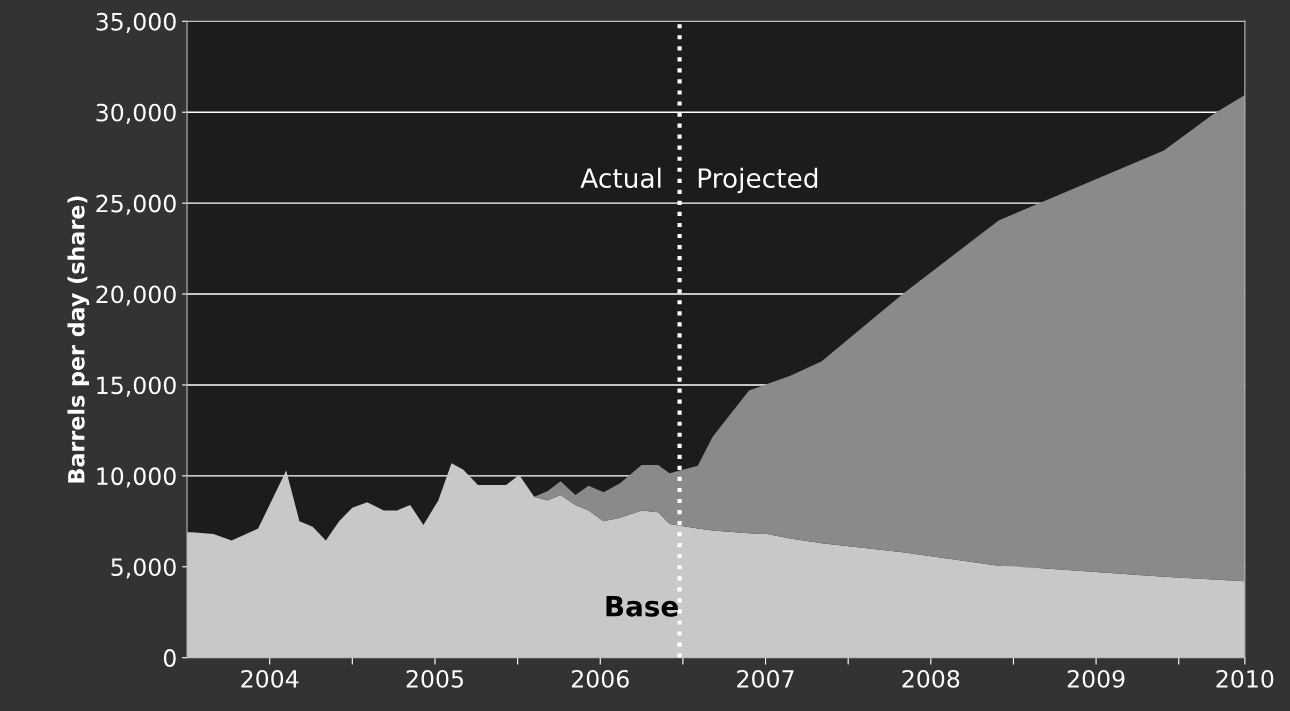  What do you see at coordinates (765, 678) in the screenshot?
I see `x-tick-label: 2007` at bounding box center [765, 678].